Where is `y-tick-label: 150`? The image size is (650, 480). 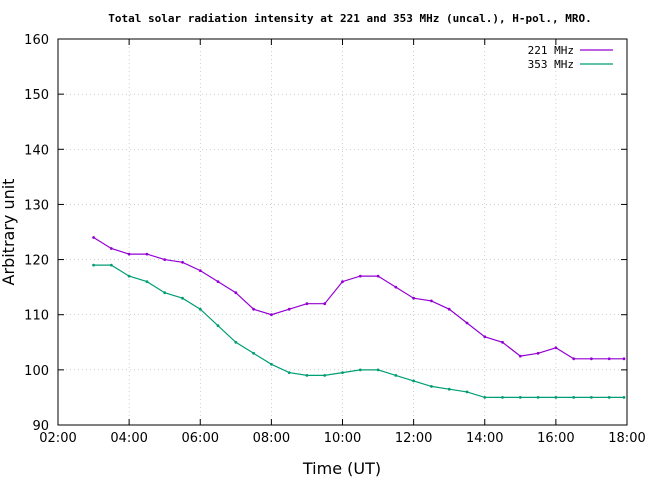 y-tick-label: 150 is located at coordinates (36, 95).